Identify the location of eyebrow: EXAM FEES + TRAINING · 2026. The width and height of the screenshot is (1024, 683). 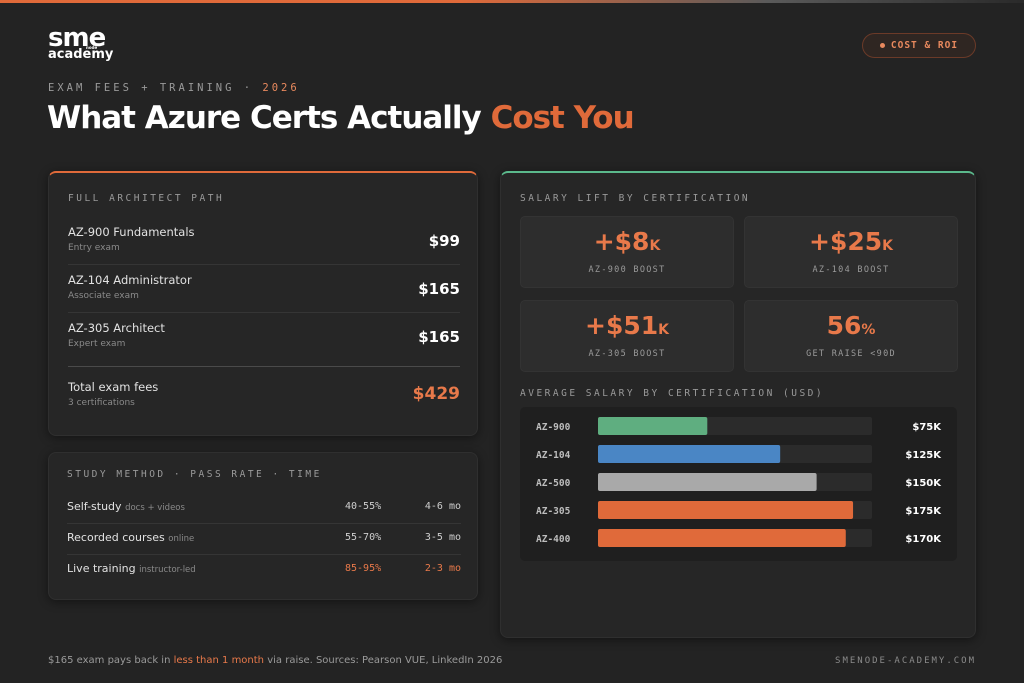
(174, 88).